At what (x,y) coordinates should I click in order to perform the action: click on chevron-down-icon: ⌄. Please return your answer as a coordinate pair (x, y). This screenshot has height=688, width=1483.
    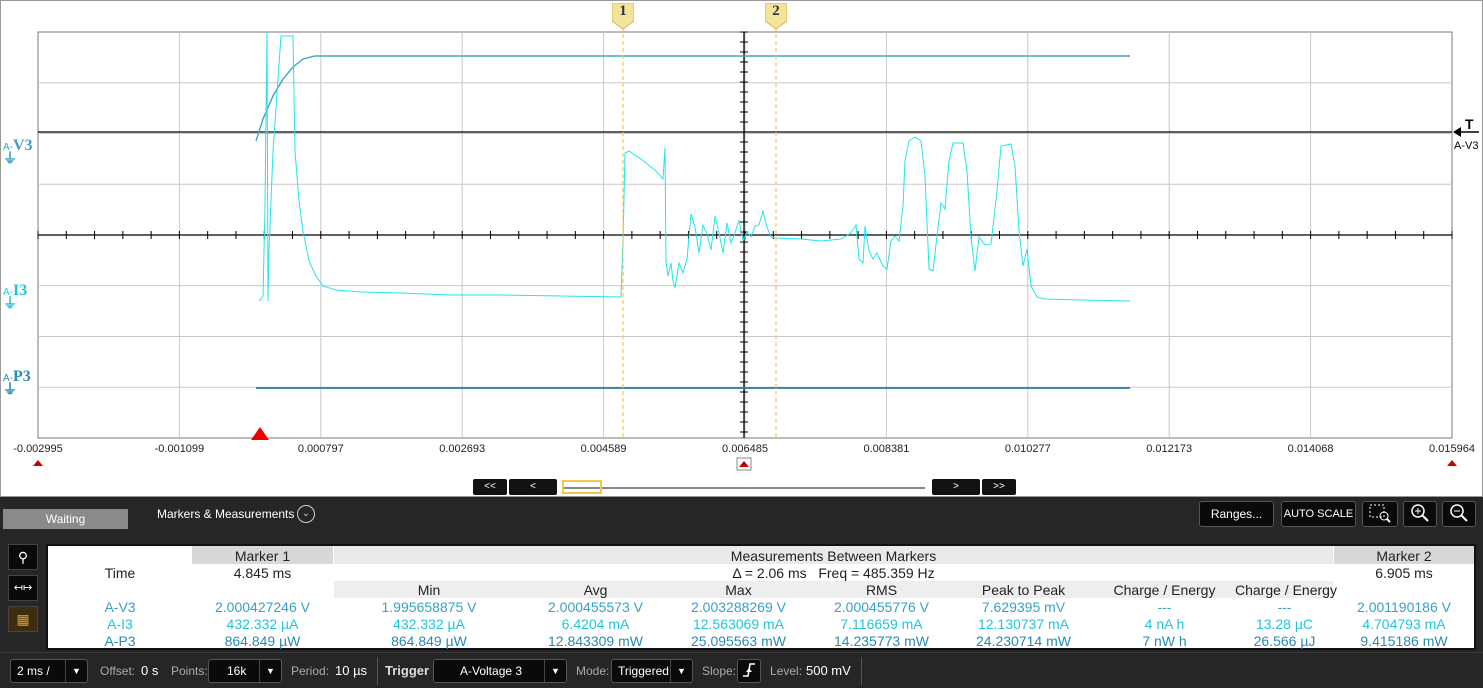
    Looking at the image, I should click on (306, 514).